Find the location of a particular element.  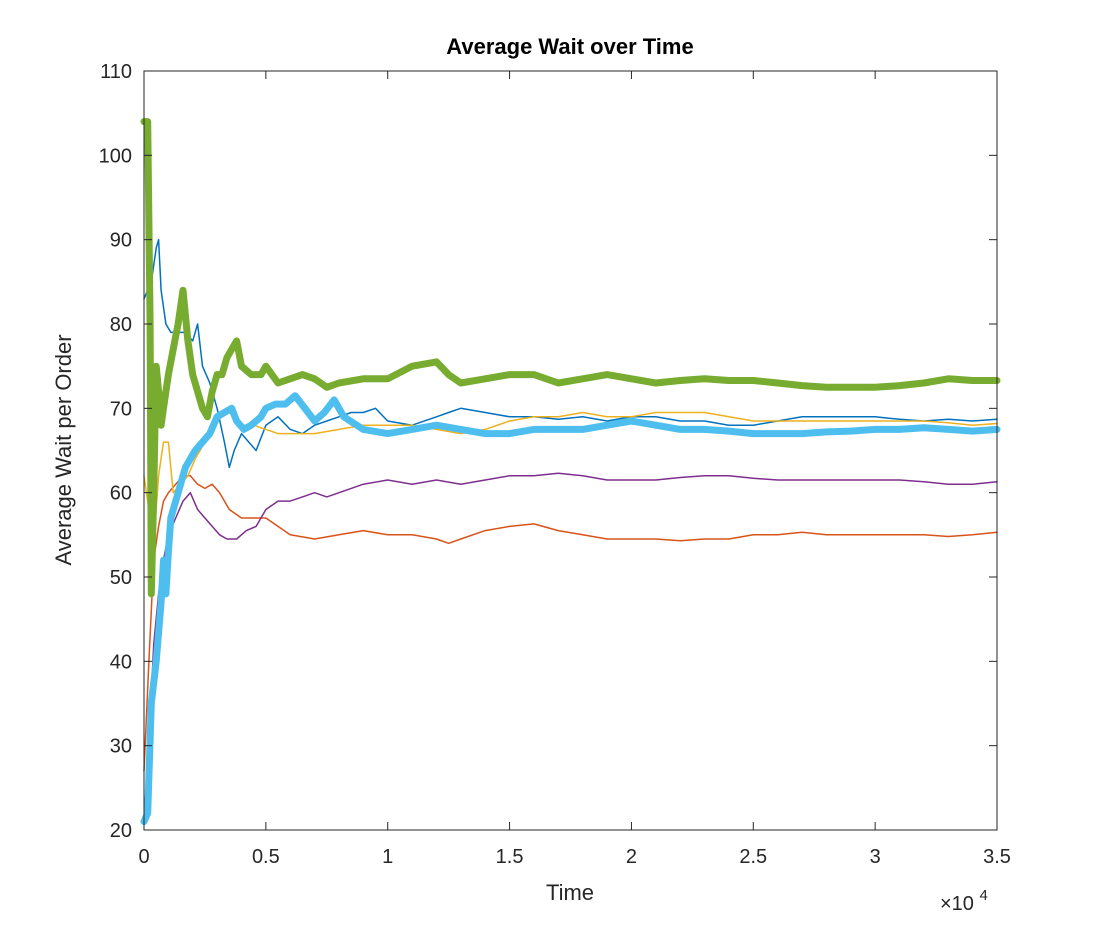

x-tick-label: 0 is located at coordinates (143, 857).